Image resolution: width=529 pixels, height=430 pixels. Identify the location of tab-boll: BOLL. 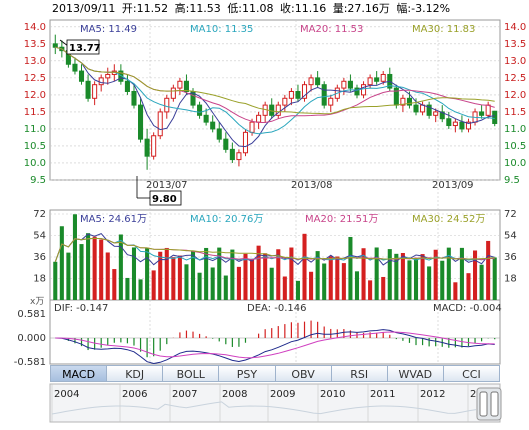
(191, 373).